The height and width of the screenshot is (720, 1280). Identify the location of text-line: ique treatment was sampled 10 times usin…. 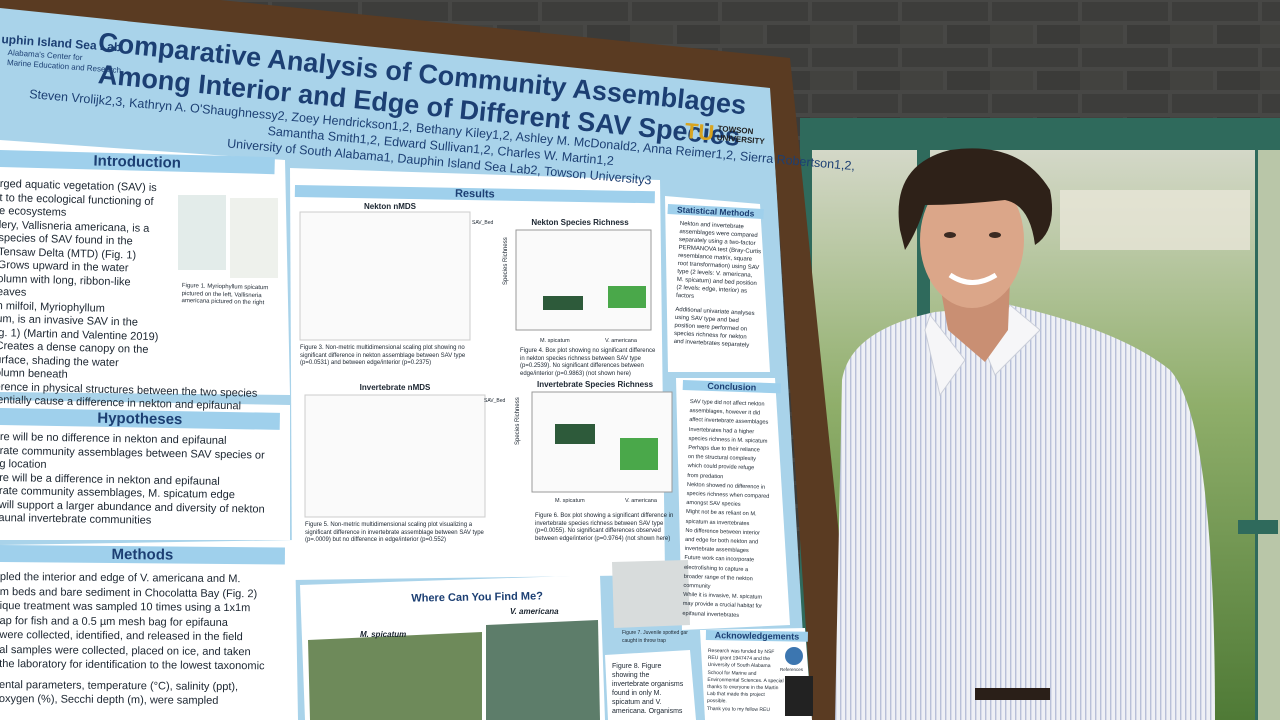
(125, 607).